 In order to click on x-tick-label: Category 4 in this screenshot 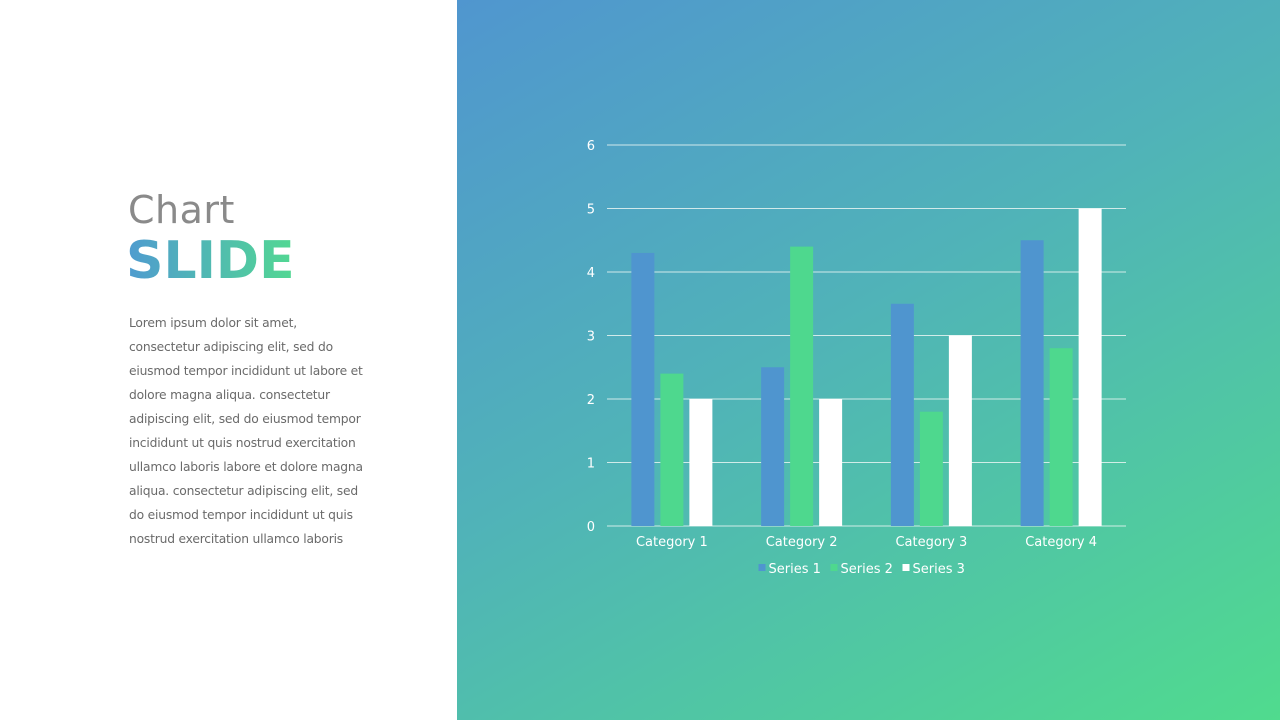, I will do `click(1061, 542)`.